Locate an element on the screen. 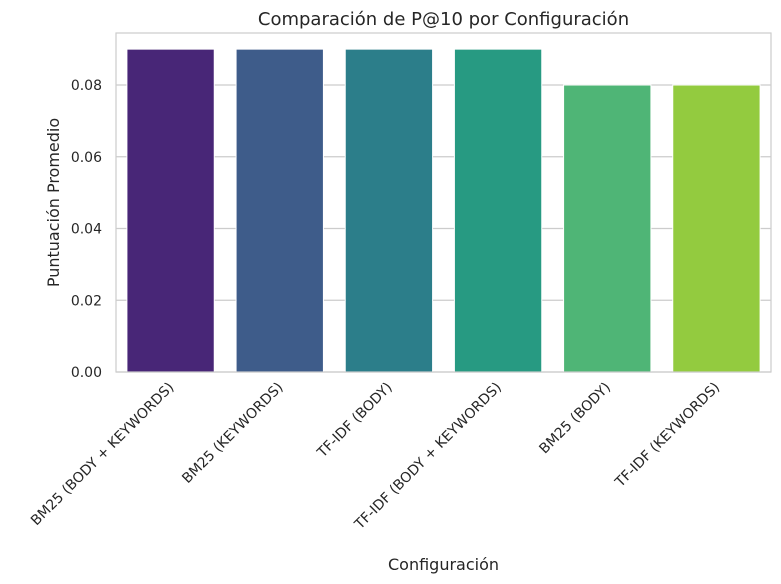 This screenshot has width=781, height=584. x-tick-label: TF-IDF (KEYWORDS) is located at coordinates (668, 436).